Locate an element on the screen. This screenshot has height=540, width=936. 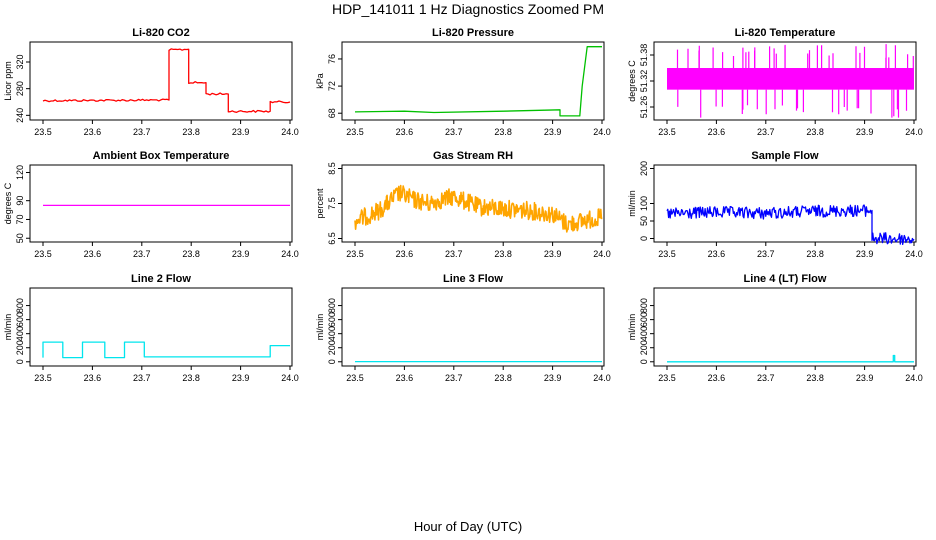
y-tick-label: 51.26 is located at coordinates (644, 107).